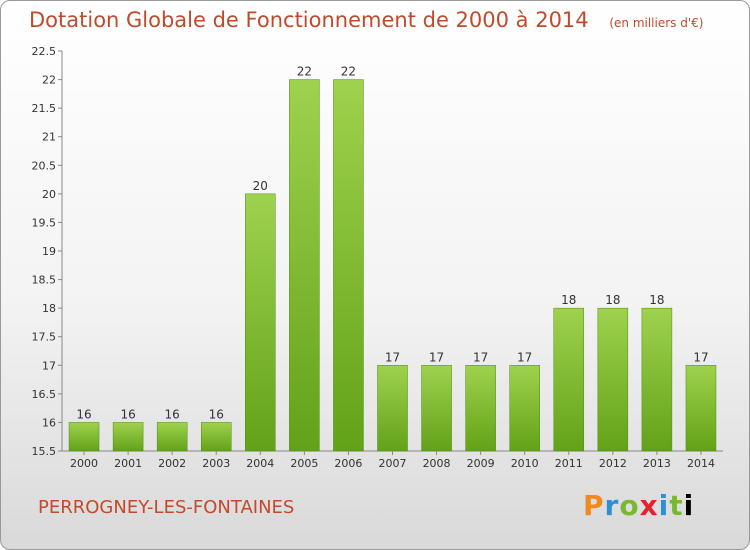 The image size is (750, 550). What do you see at coordinates (172, 463) in the screenshot?
I see `x-tick-label: 2002` at bounding box center [172, 463].